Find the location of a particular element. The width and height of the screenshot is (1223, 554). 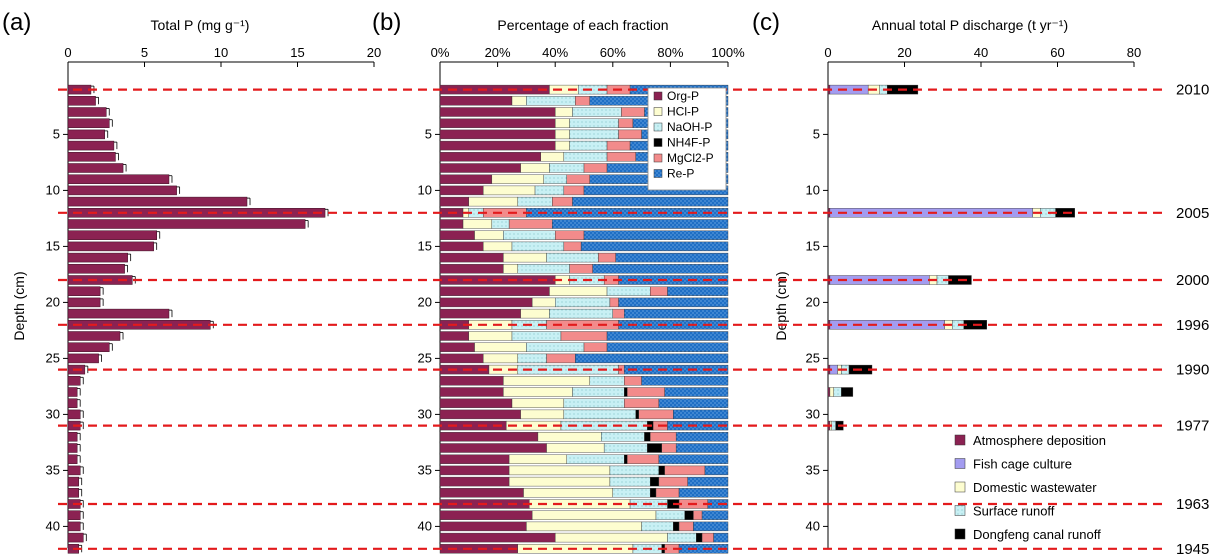

legend-label: HCl-P is located at coordinates (683, 112).